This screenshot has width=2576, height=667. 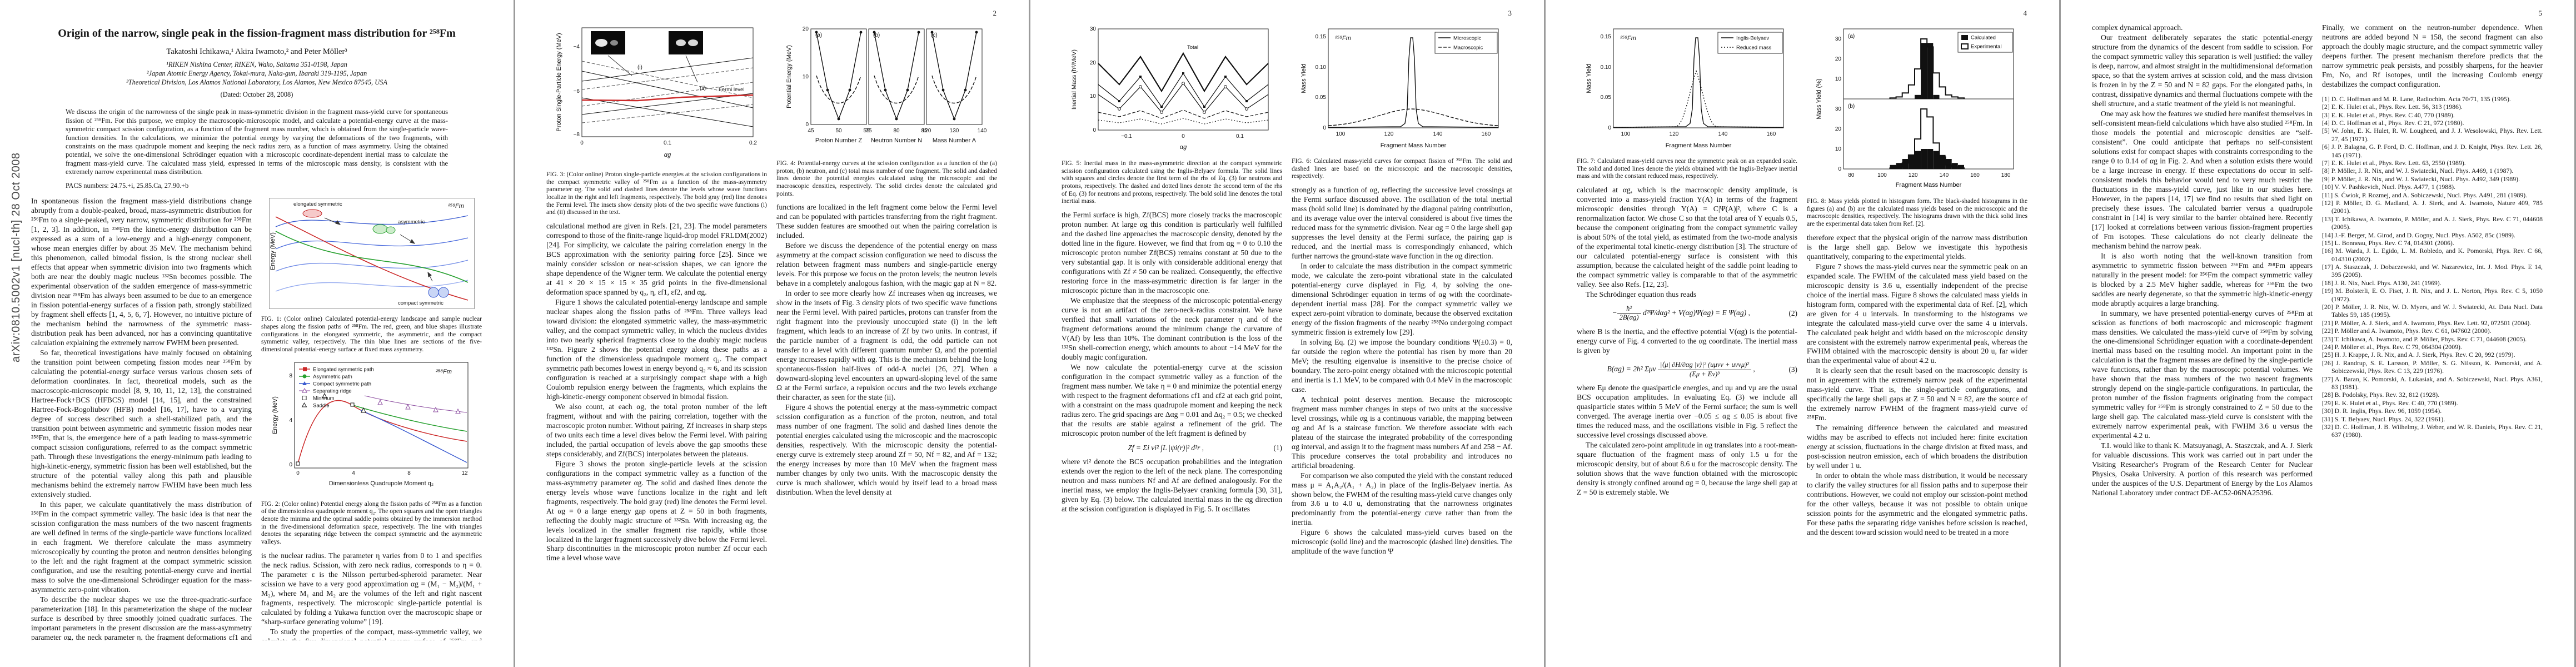 What do you see at coordinates (576, 47) in the screenshot?
I see `y-tick: −4` at bounding box center [576, 47].